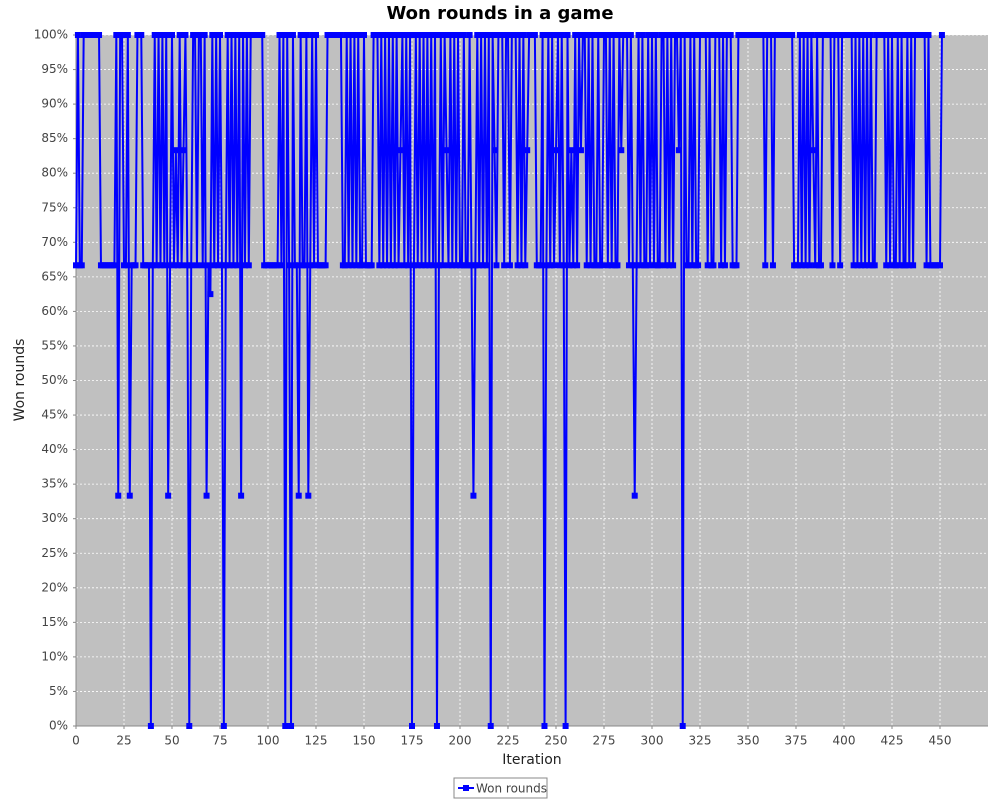  What do you see at coordinates (54, 380) in the screenshot?
I see `y-tick-label: 50%` at bounding box center [54, 380].